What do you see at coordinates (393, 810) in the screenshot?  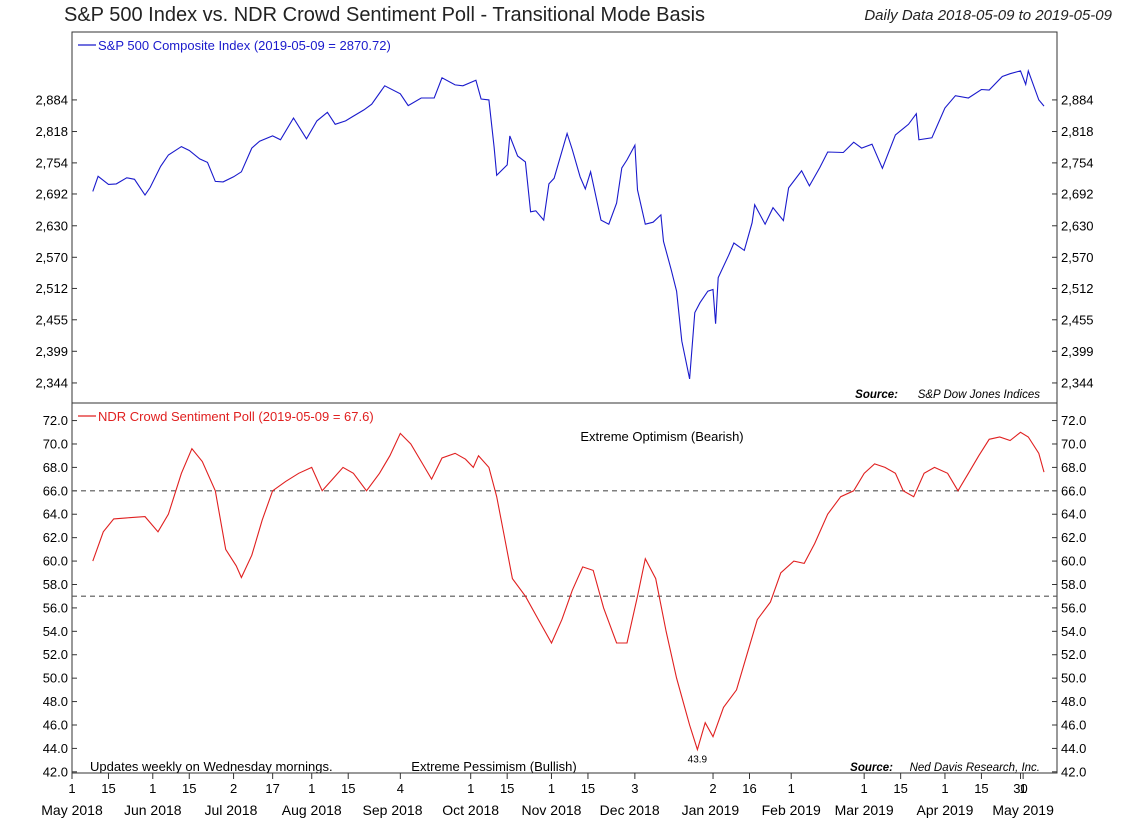 I see `x-month-label: Sep 2018` at bounding box center [393, 810].